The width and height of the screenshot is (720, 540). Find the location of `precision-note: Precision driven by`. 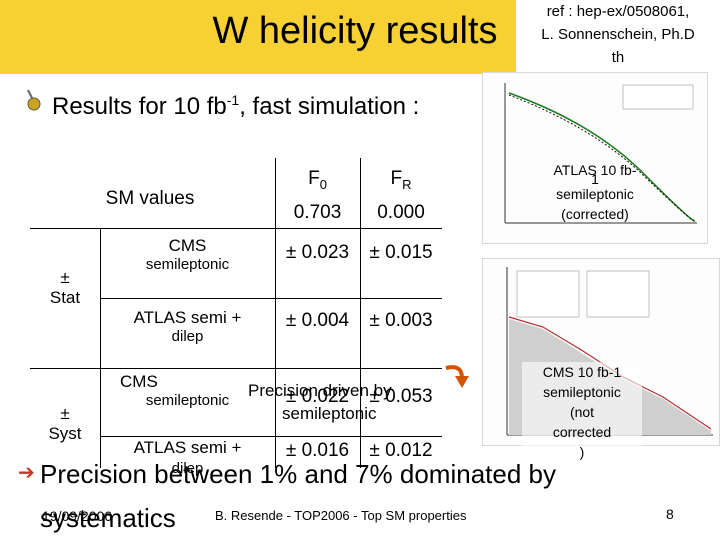

precision-note: Precision driven by is located at coordinates (320, 390).